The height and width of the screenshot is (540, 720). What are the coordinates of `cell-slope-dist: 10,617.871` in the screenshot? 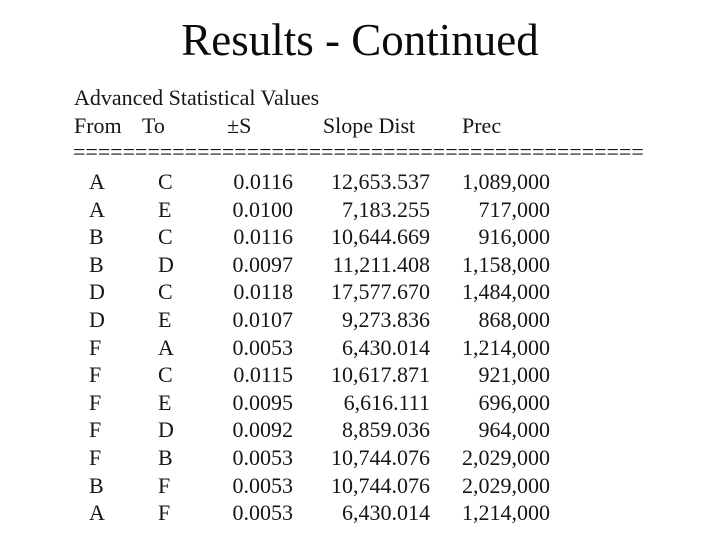 It's located at (380, 375).